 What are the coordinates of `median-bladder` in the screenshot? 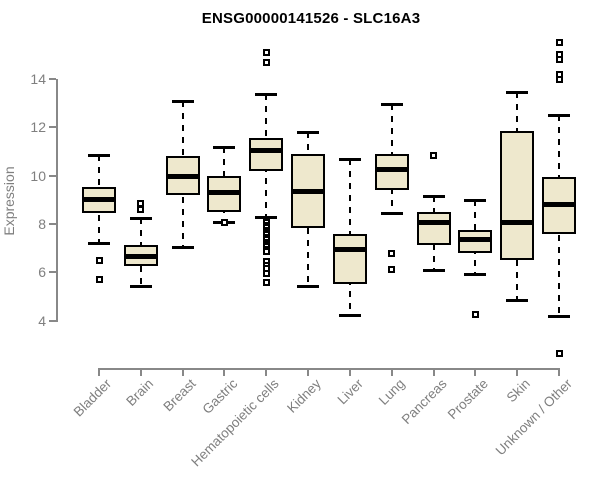 It's located at (99, 200).